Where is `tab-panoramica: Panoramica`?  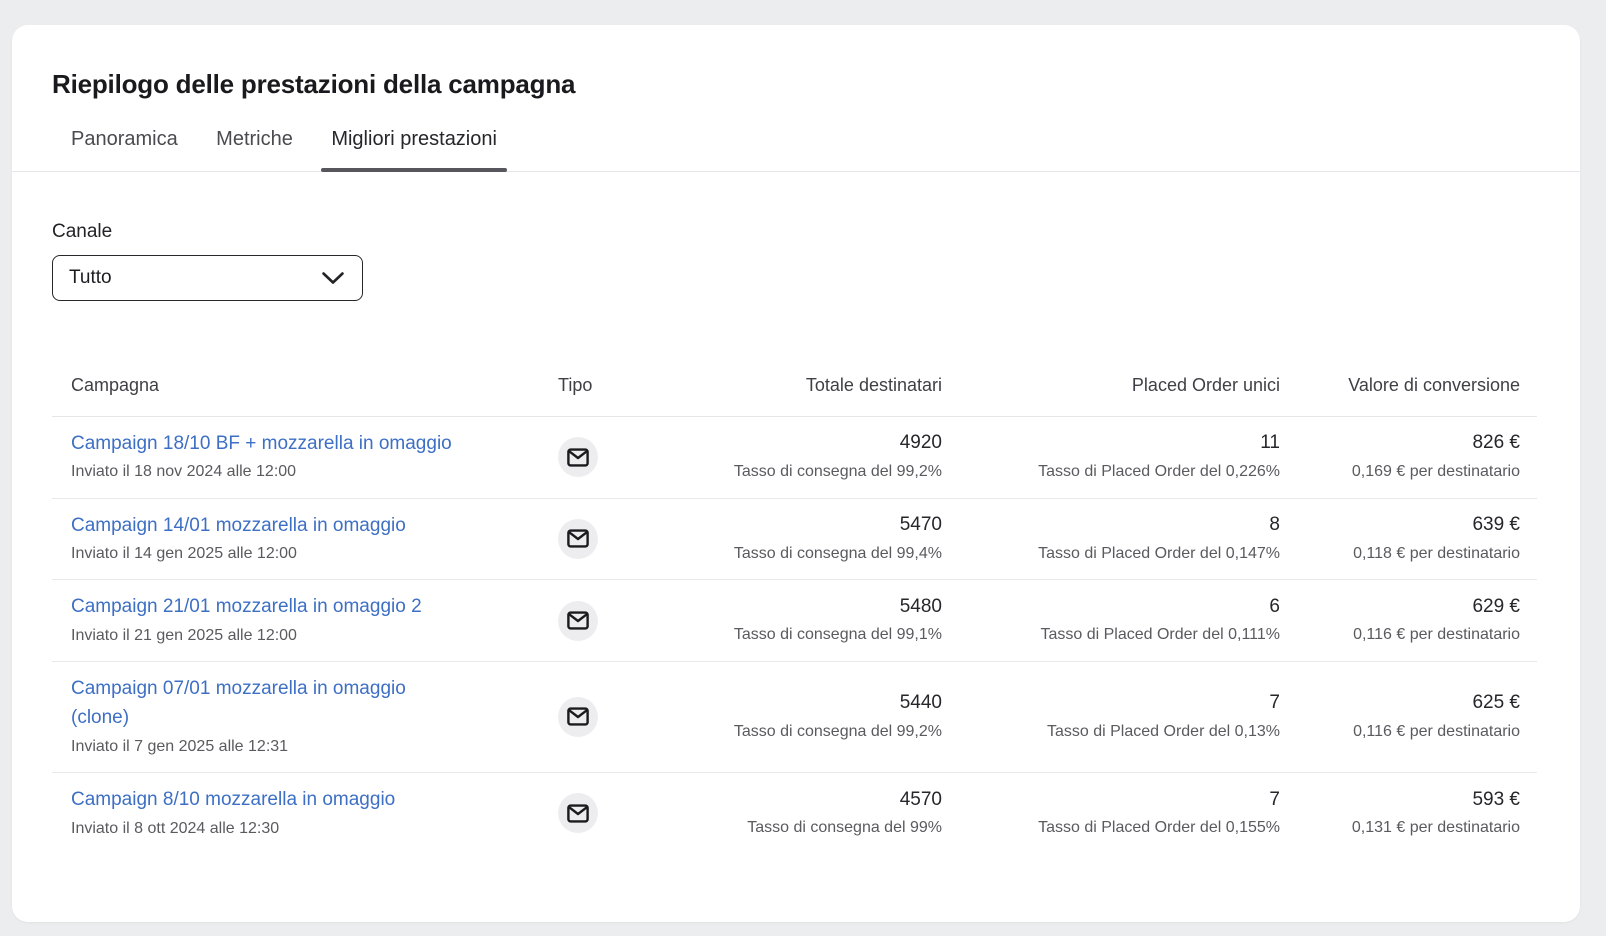 tab-panoramica: Panoramica is located at coordinates (124, 139).